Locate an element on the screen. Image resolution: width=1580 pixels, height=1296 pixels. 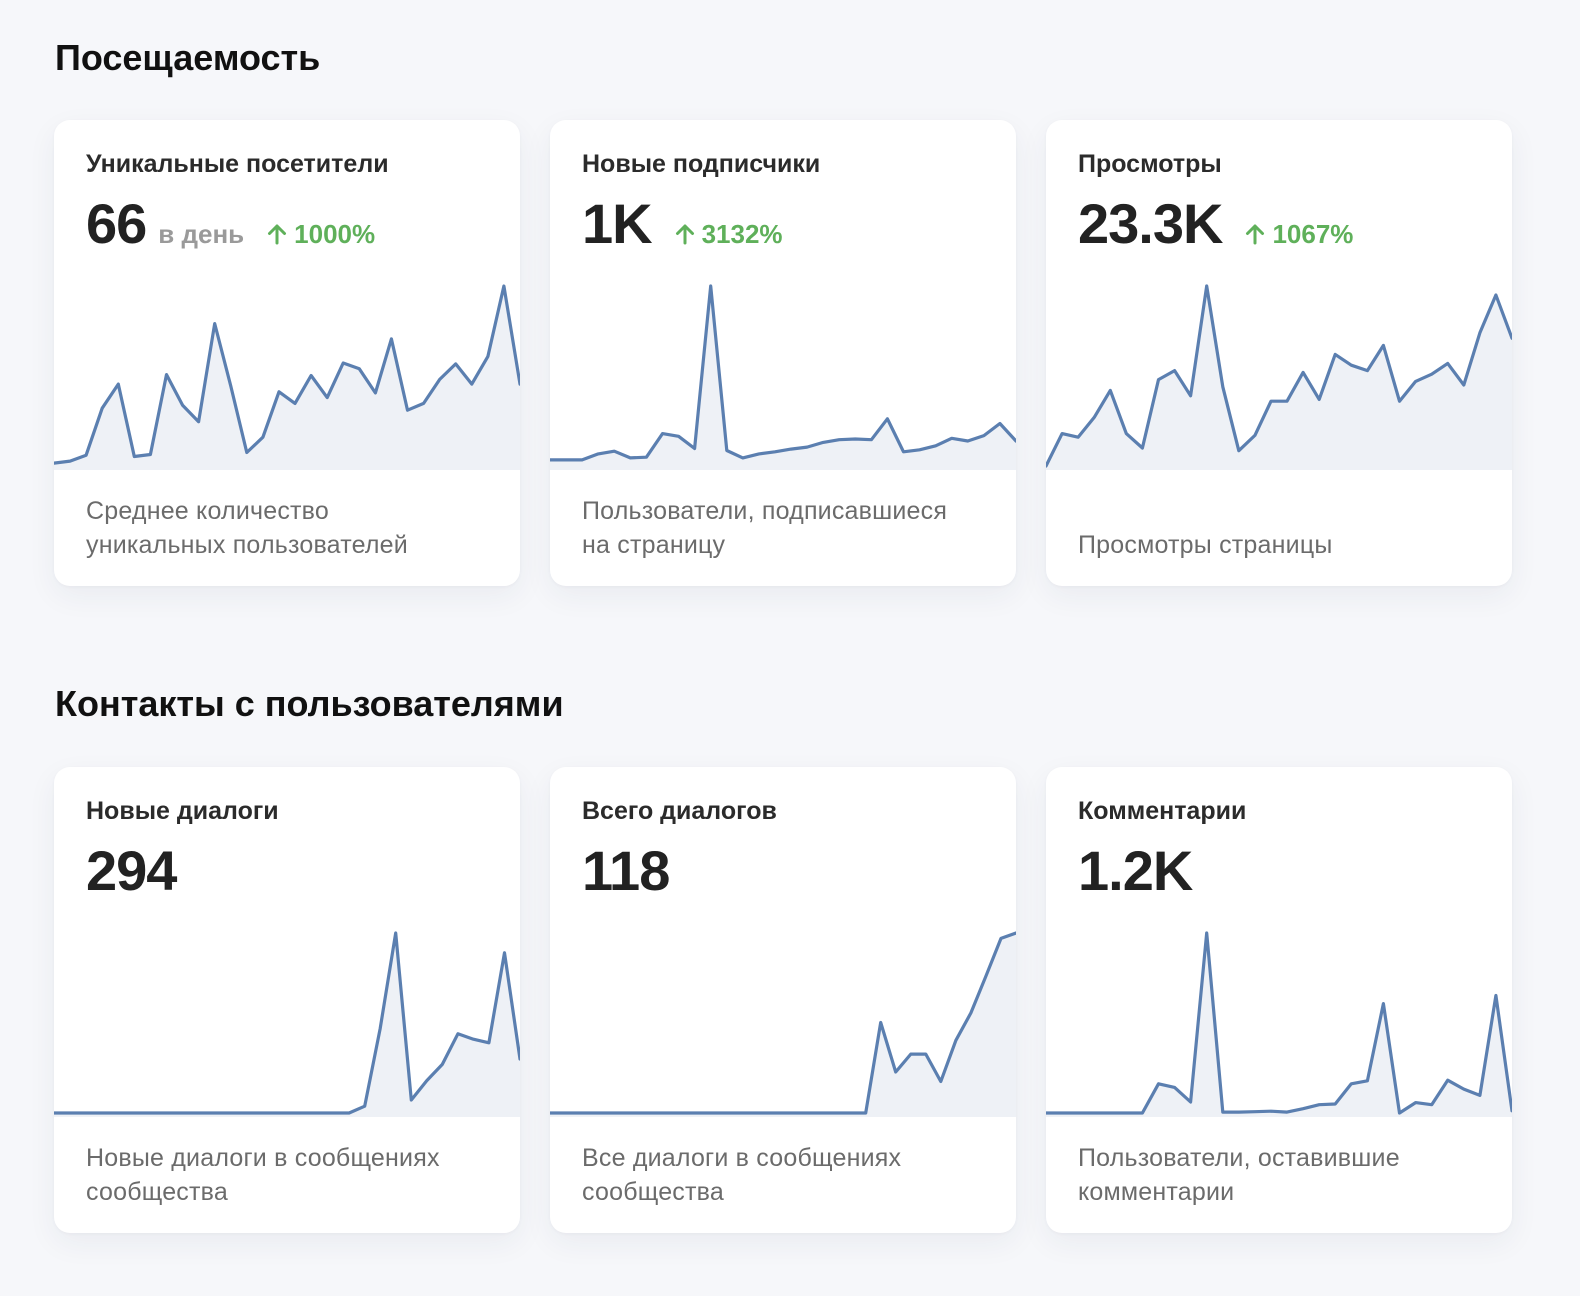
card-description-line: на страницу is located at coordinates (654, 545).